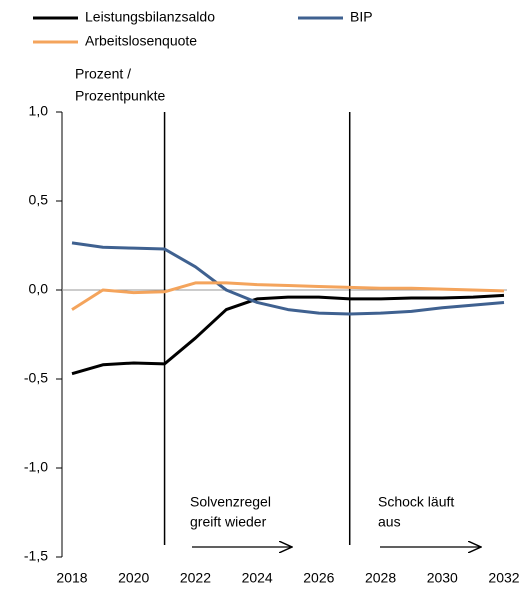 The width and height of the screenshot is (527, 594). Describe the element at coordinates (39, 111) in the screenshot. I see `y-tick-label: 1,0` at that location.